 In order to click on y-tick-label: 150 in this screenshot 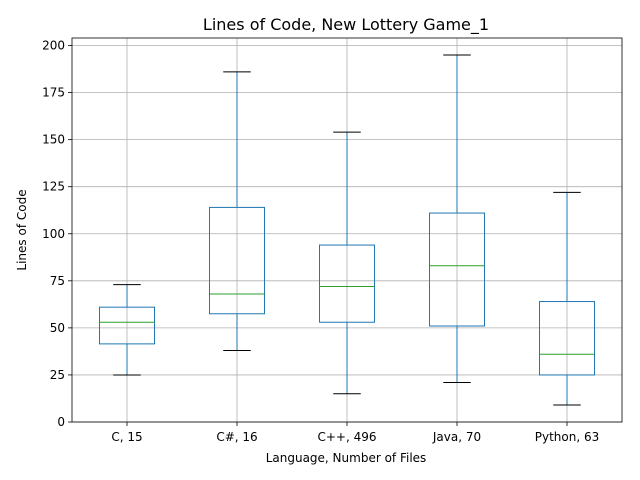, I will do `click(53, 140)`.